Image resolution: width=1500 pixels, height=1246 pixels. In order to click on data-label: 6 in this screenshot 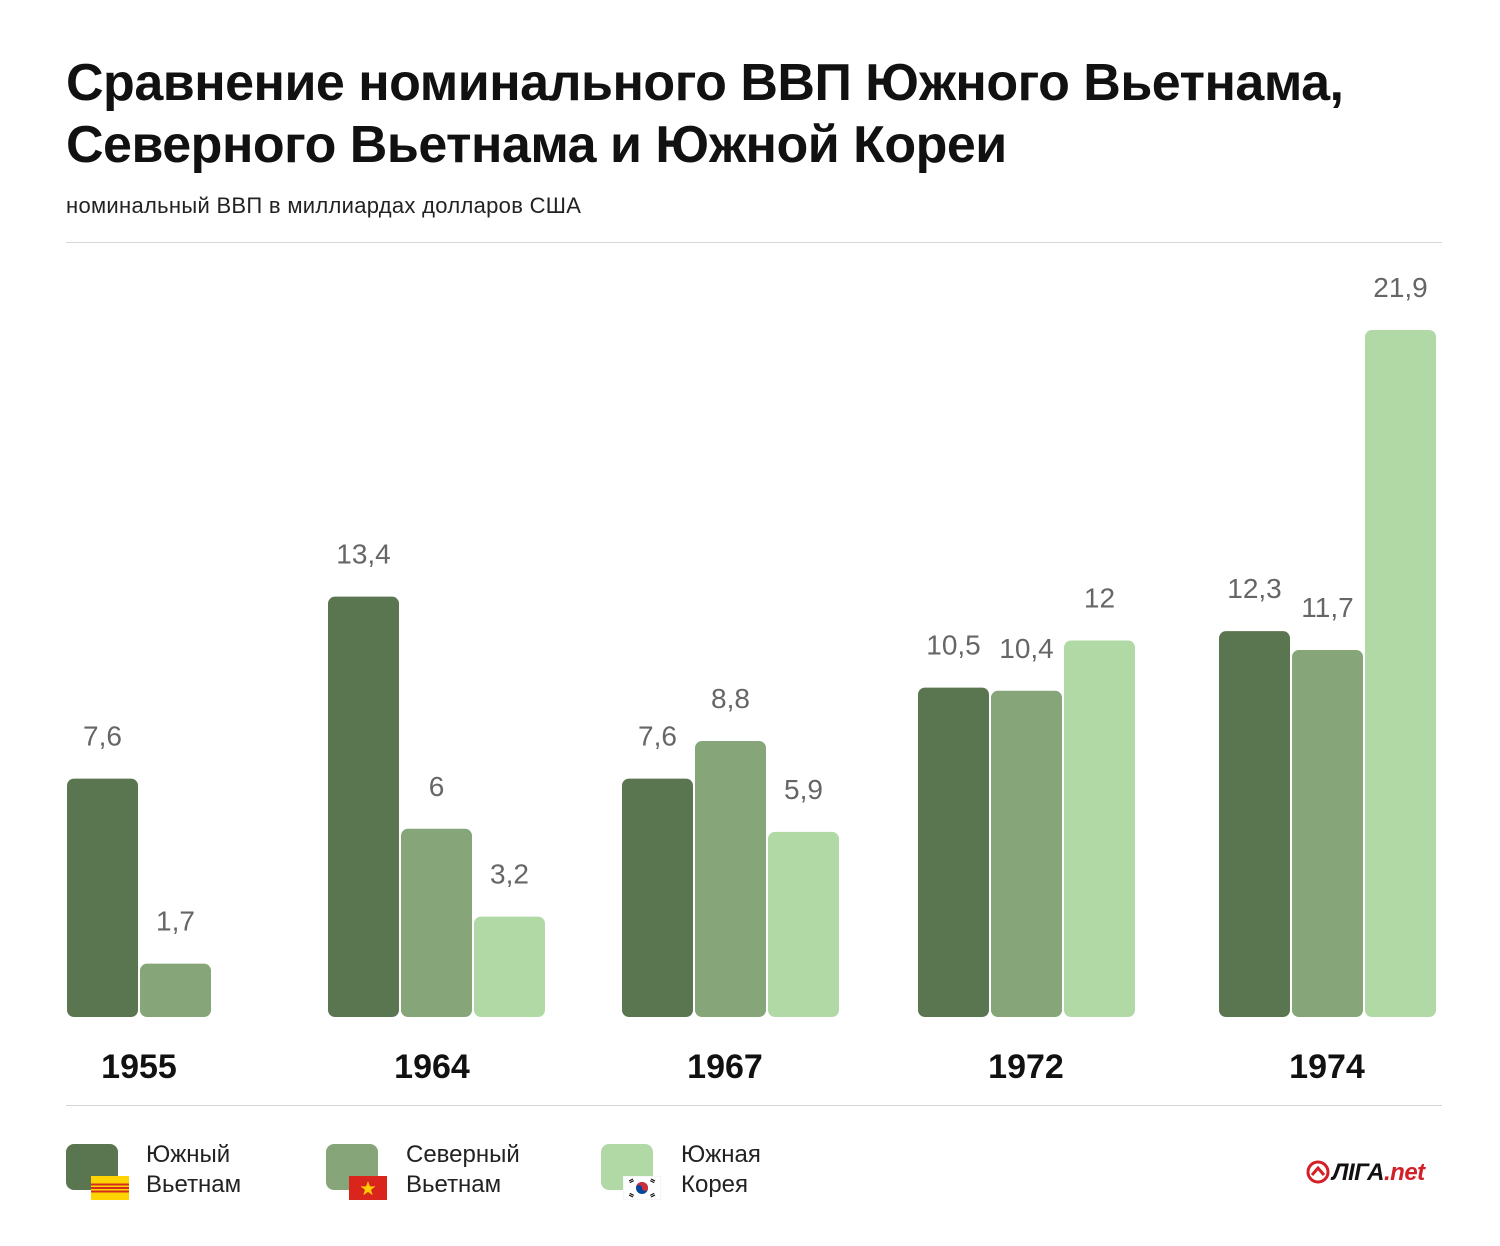, I will do `click(437, 786)`.